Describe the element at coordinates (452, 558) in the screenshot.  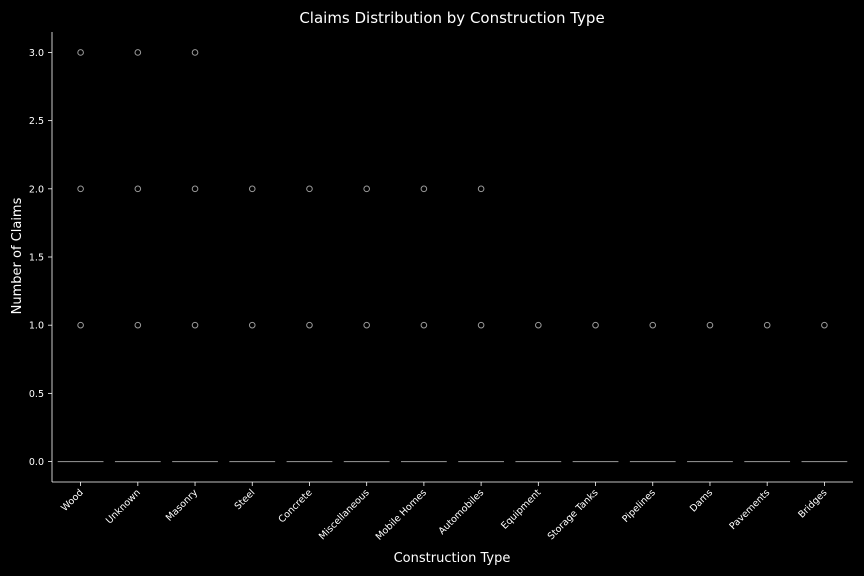
I see `x-axis-label: Construction Type` at that location.